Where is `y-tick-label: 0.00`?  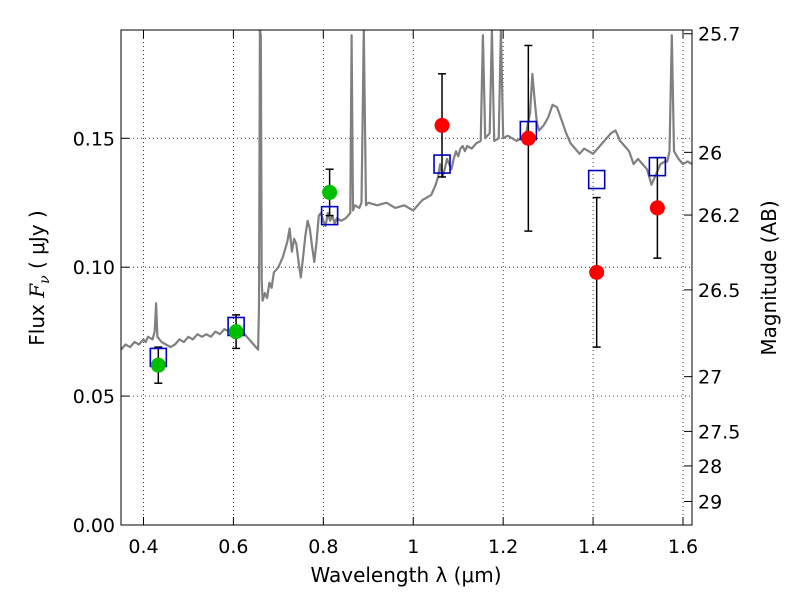
y-tick-label: 0.00 is located at coordinates (94, 526).